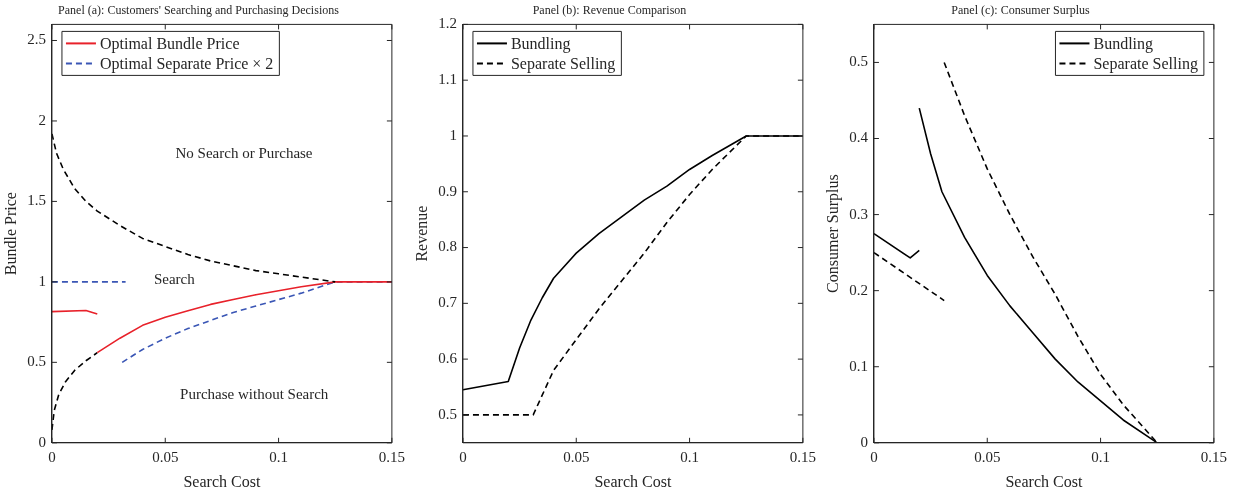 This screenshot has height=494, width=1235. I want to click on y-axis-title: Consumer Surplus, so click(832, 233).